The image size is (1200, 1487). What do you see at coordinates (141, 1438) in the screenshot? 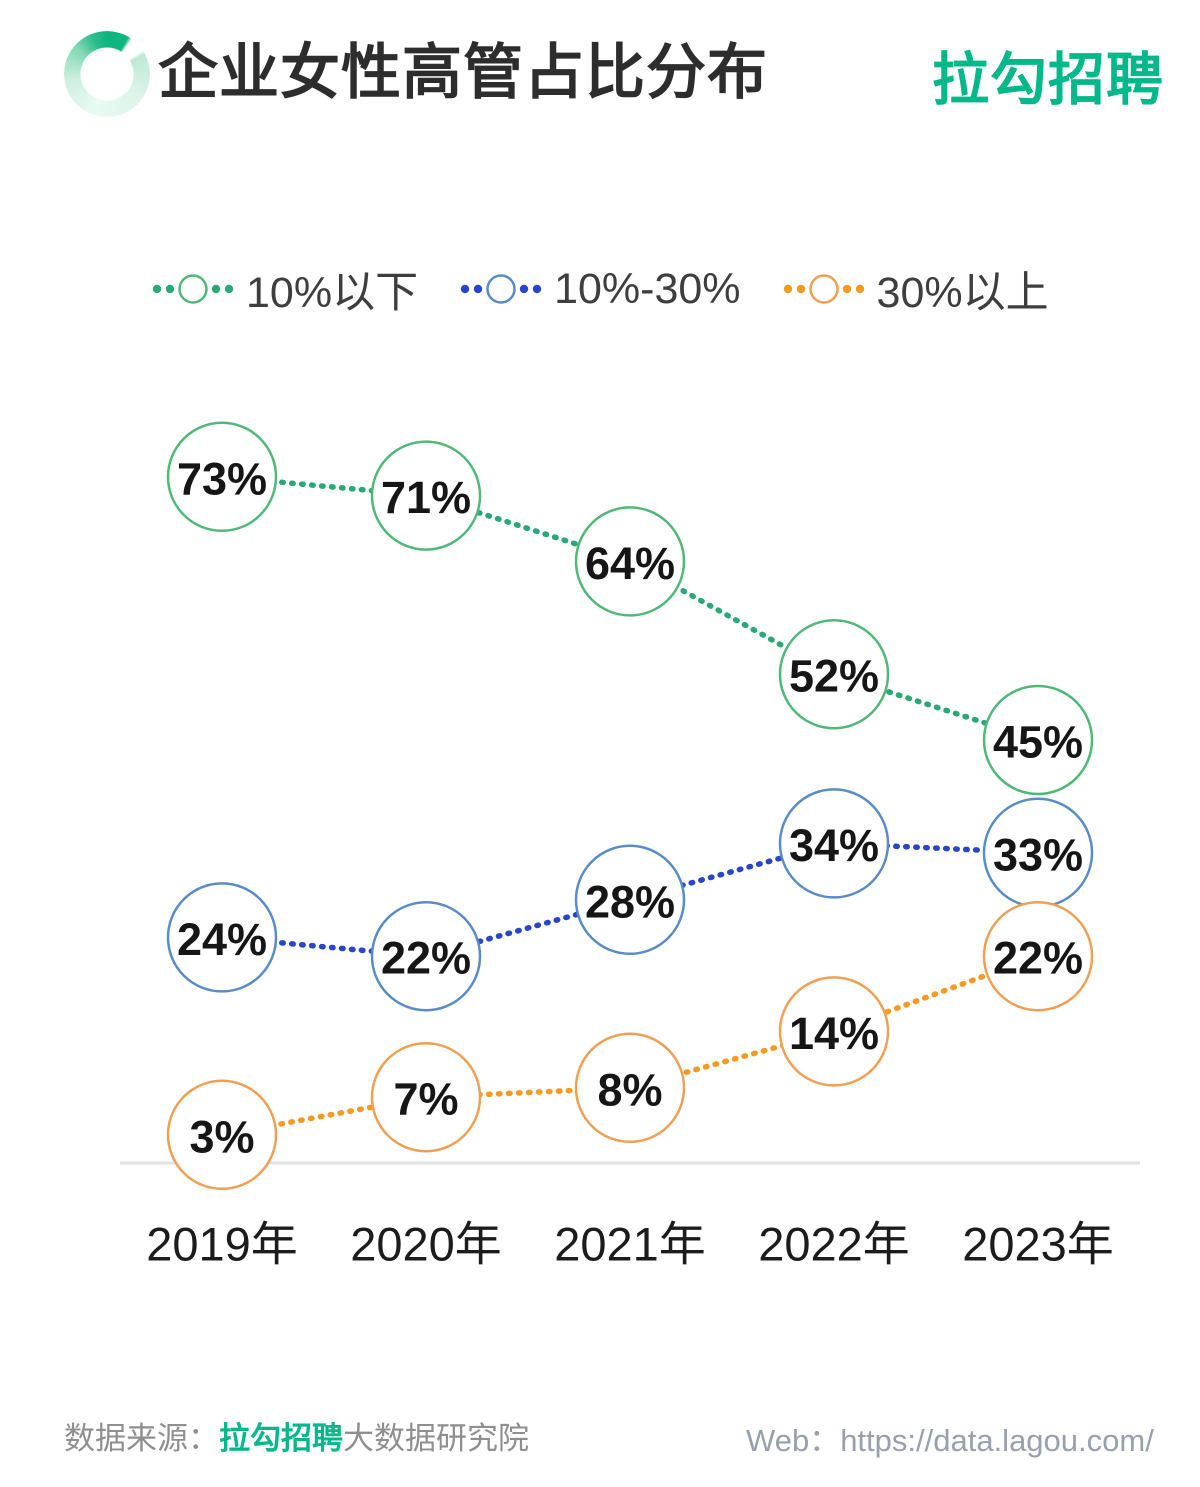
I see `source-prefix: 数据来源：` at bounding box center [141, 1438].